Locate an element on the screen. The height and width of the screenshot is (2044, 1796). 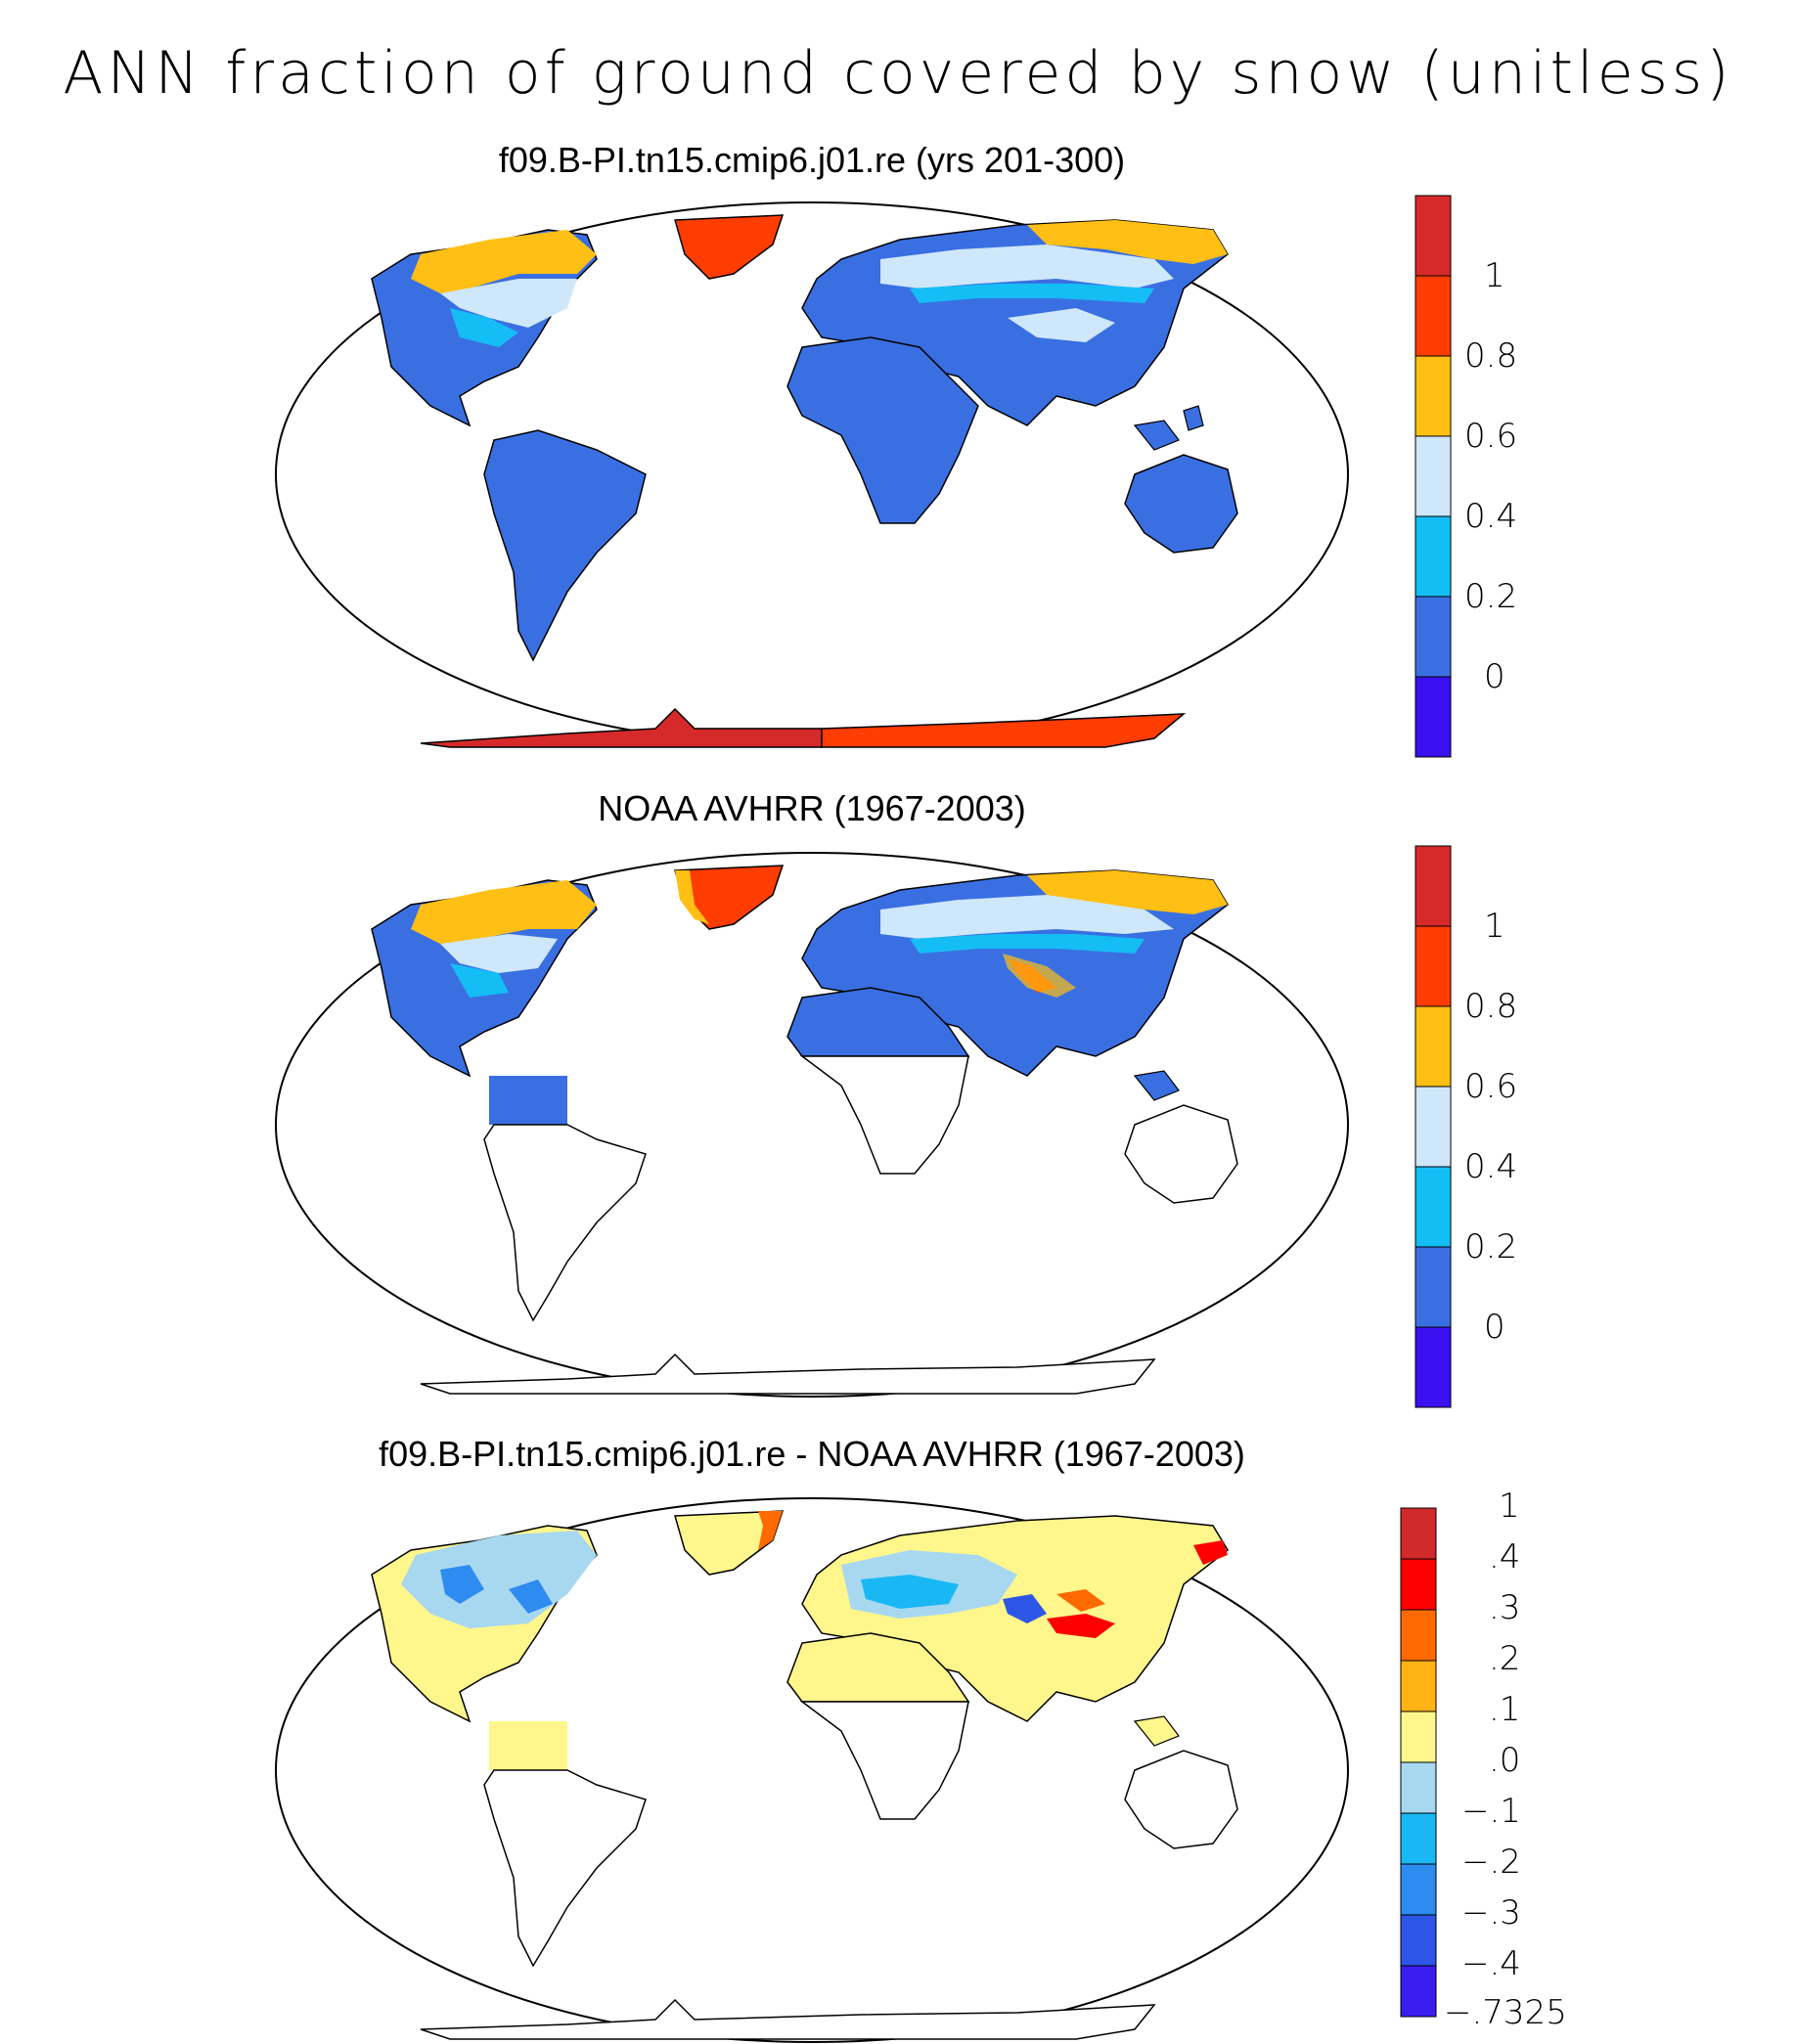
colorbar-label: −.4 is located at coordinates (1491, 1963).